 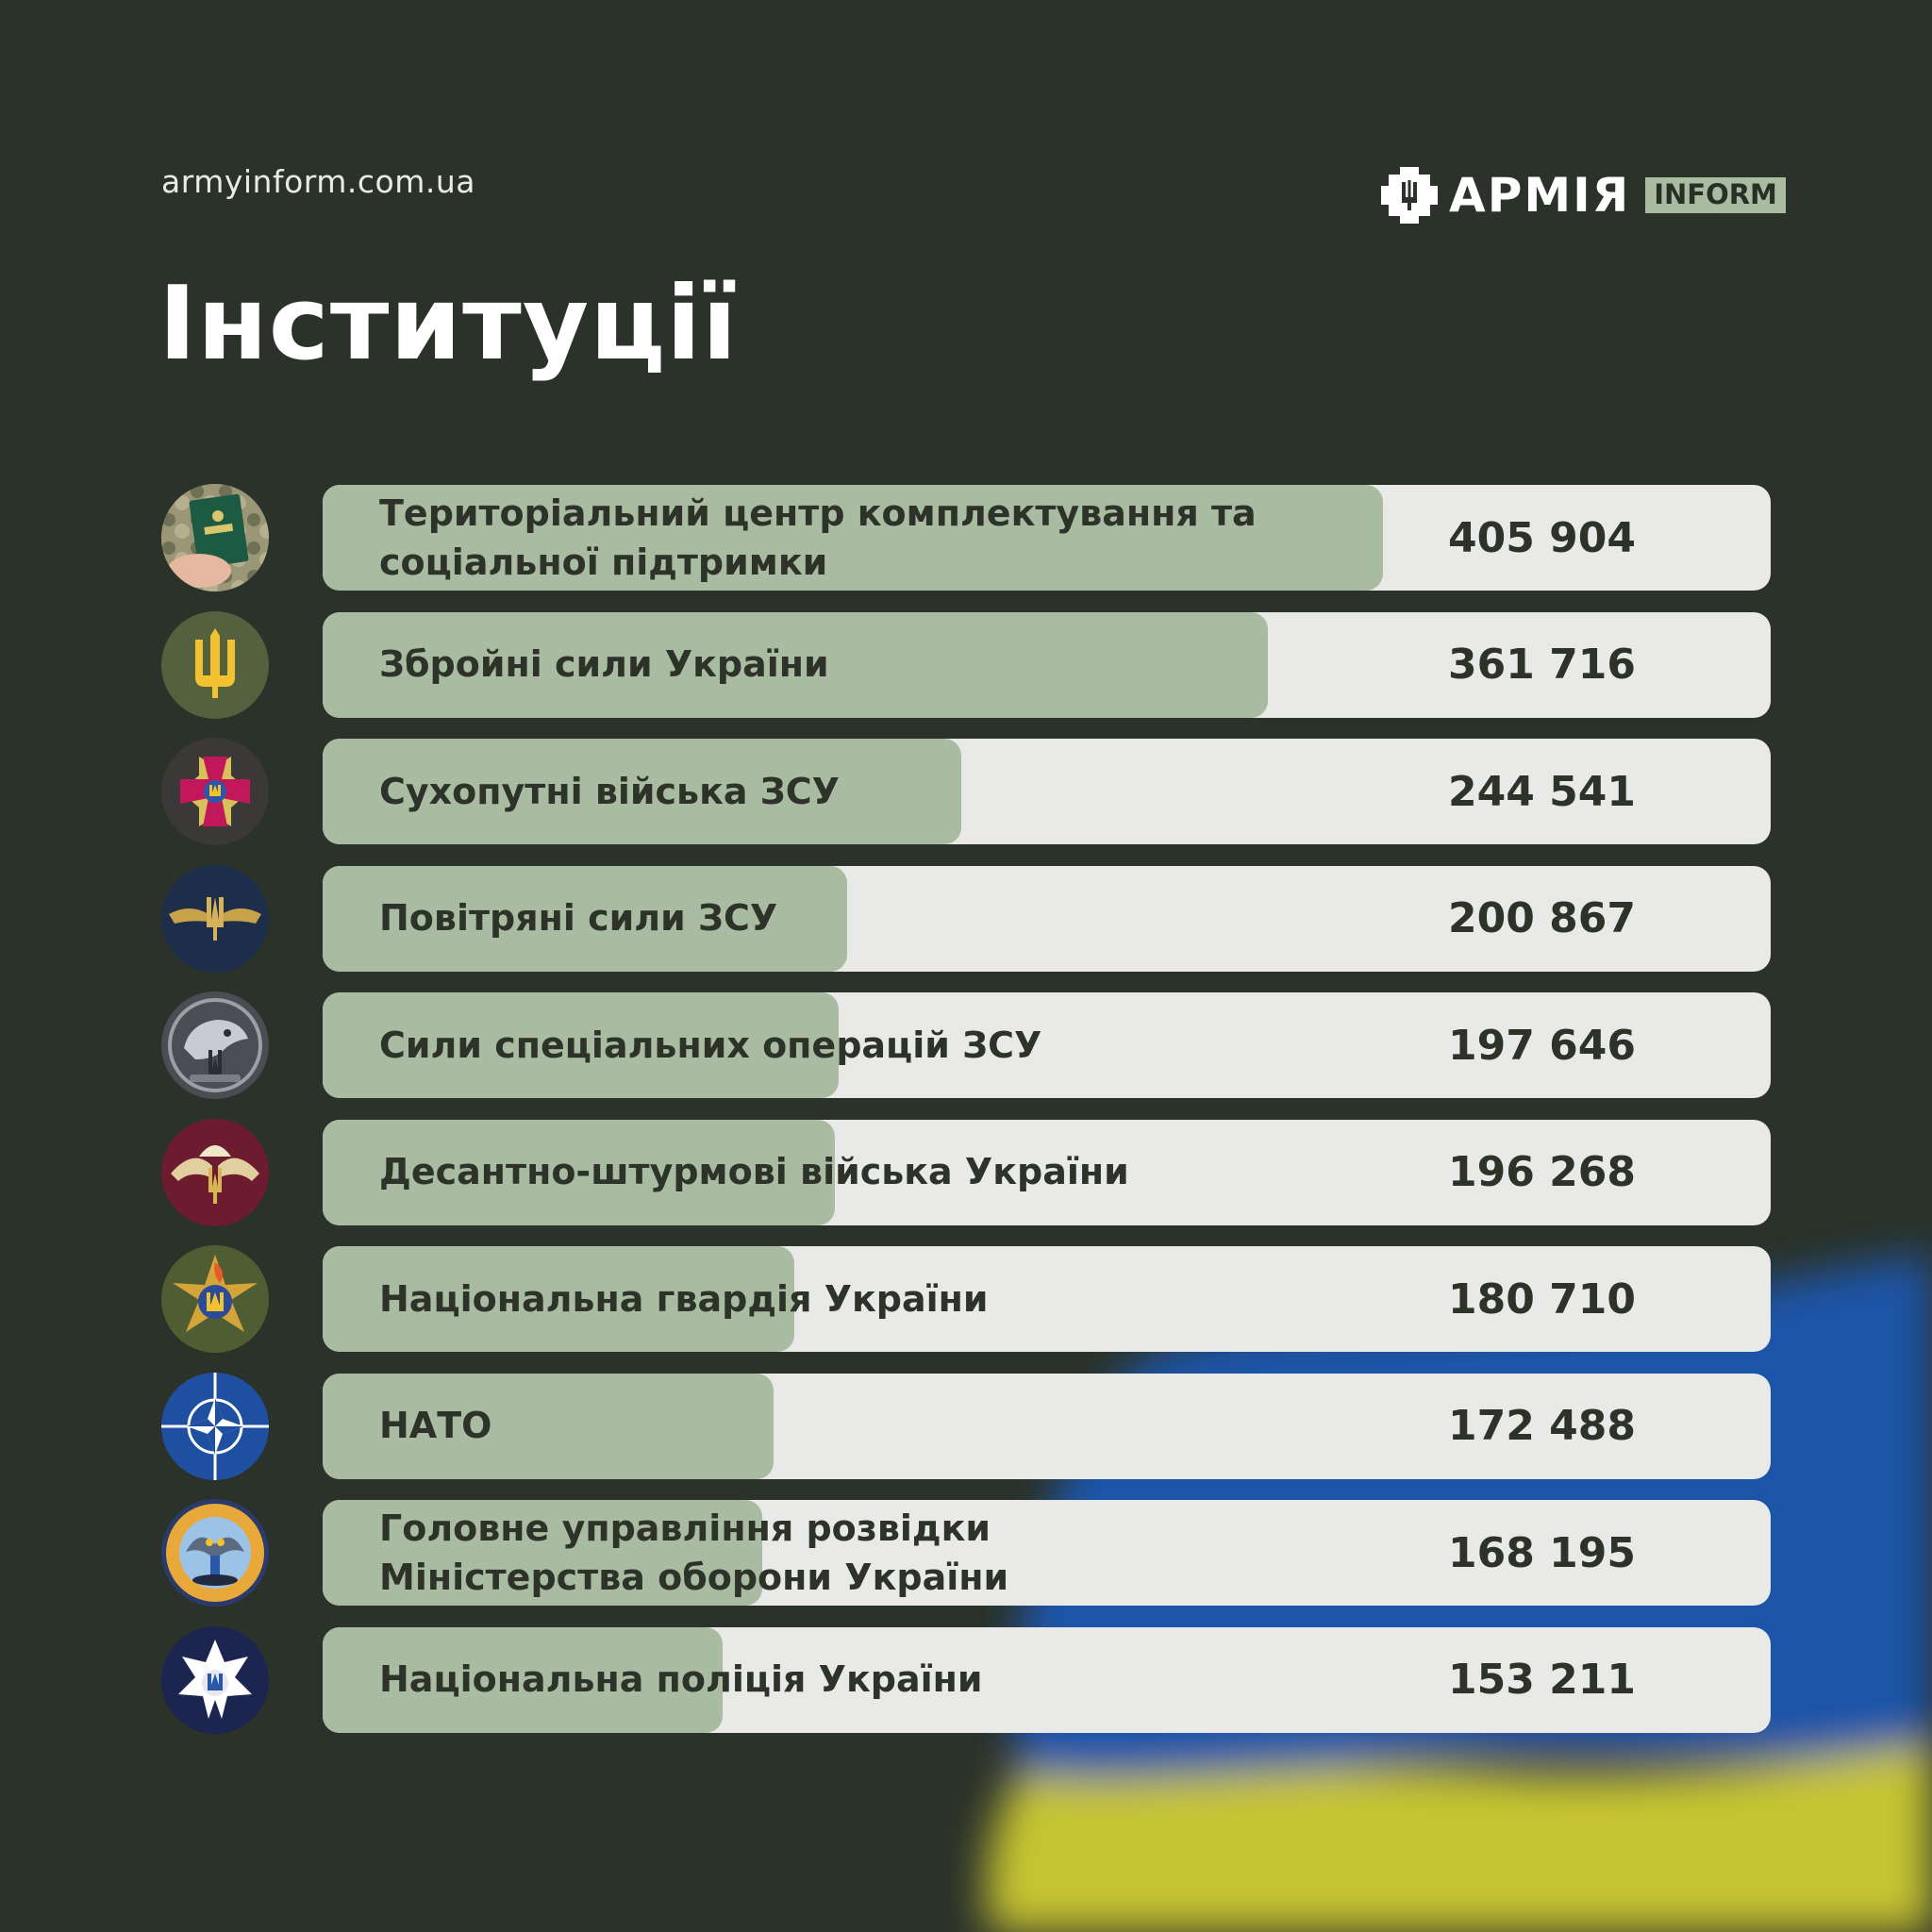 What do you see at coordinates (215, 791) in the screenshot?
I see `ground-forces-cross-icon` at bounding box center [215, 791].